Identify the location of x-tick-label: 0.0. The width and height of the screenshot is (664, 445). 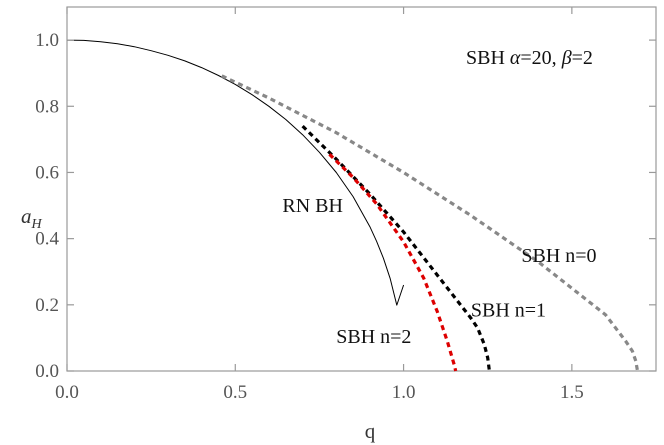
(67, 392).